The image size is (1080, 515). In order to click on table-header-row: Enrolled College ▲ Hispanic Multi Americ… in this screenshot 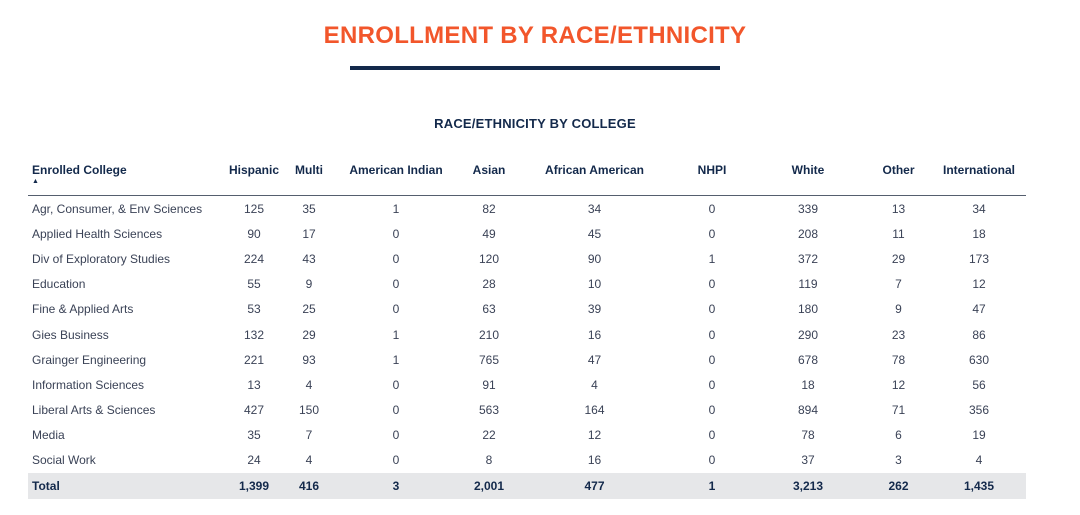, I will do `click(527, 177)`.